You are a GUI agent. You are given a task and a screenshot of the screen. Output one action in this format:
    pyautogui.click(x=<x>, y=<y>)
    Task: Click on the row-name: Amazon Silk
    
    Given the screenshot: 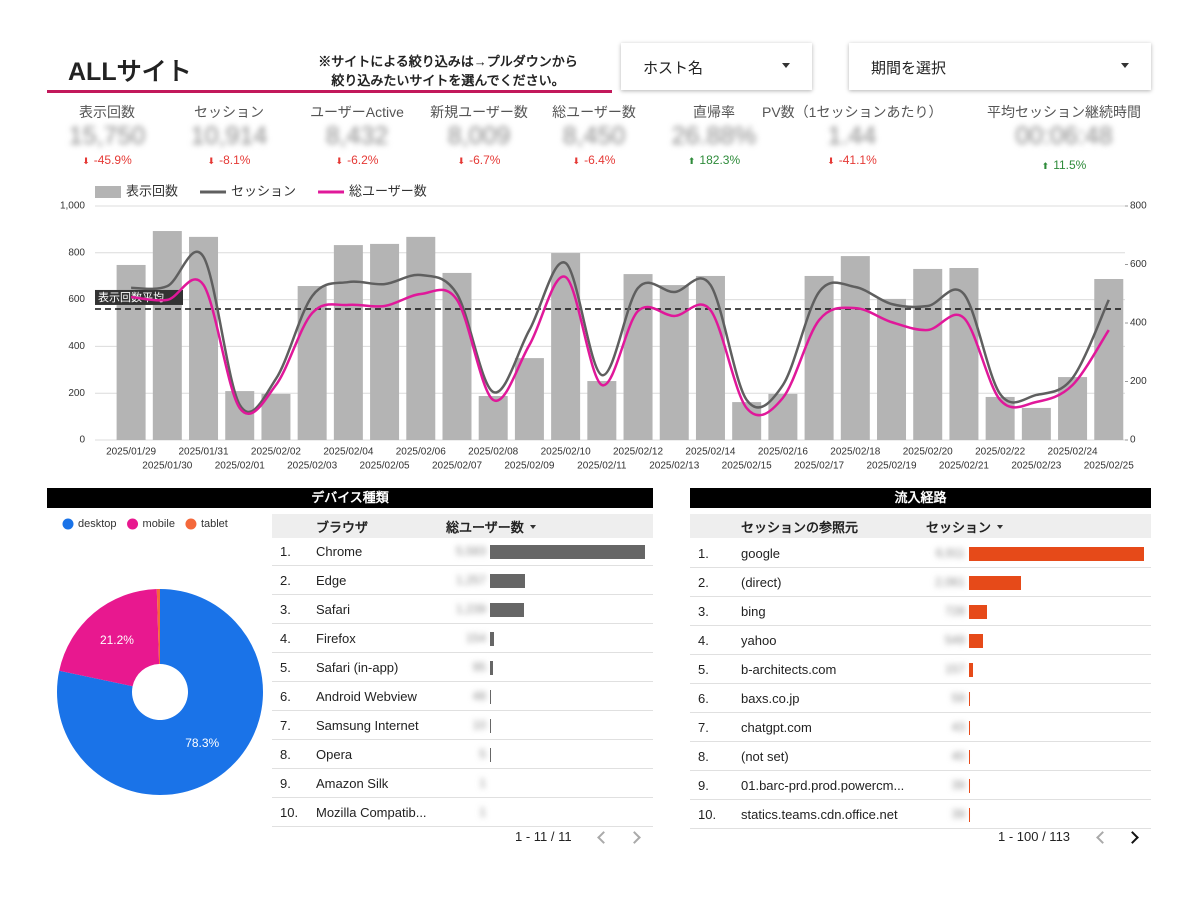 What is the action you would take?
    pyautogui.click(x=352, y=783)
    